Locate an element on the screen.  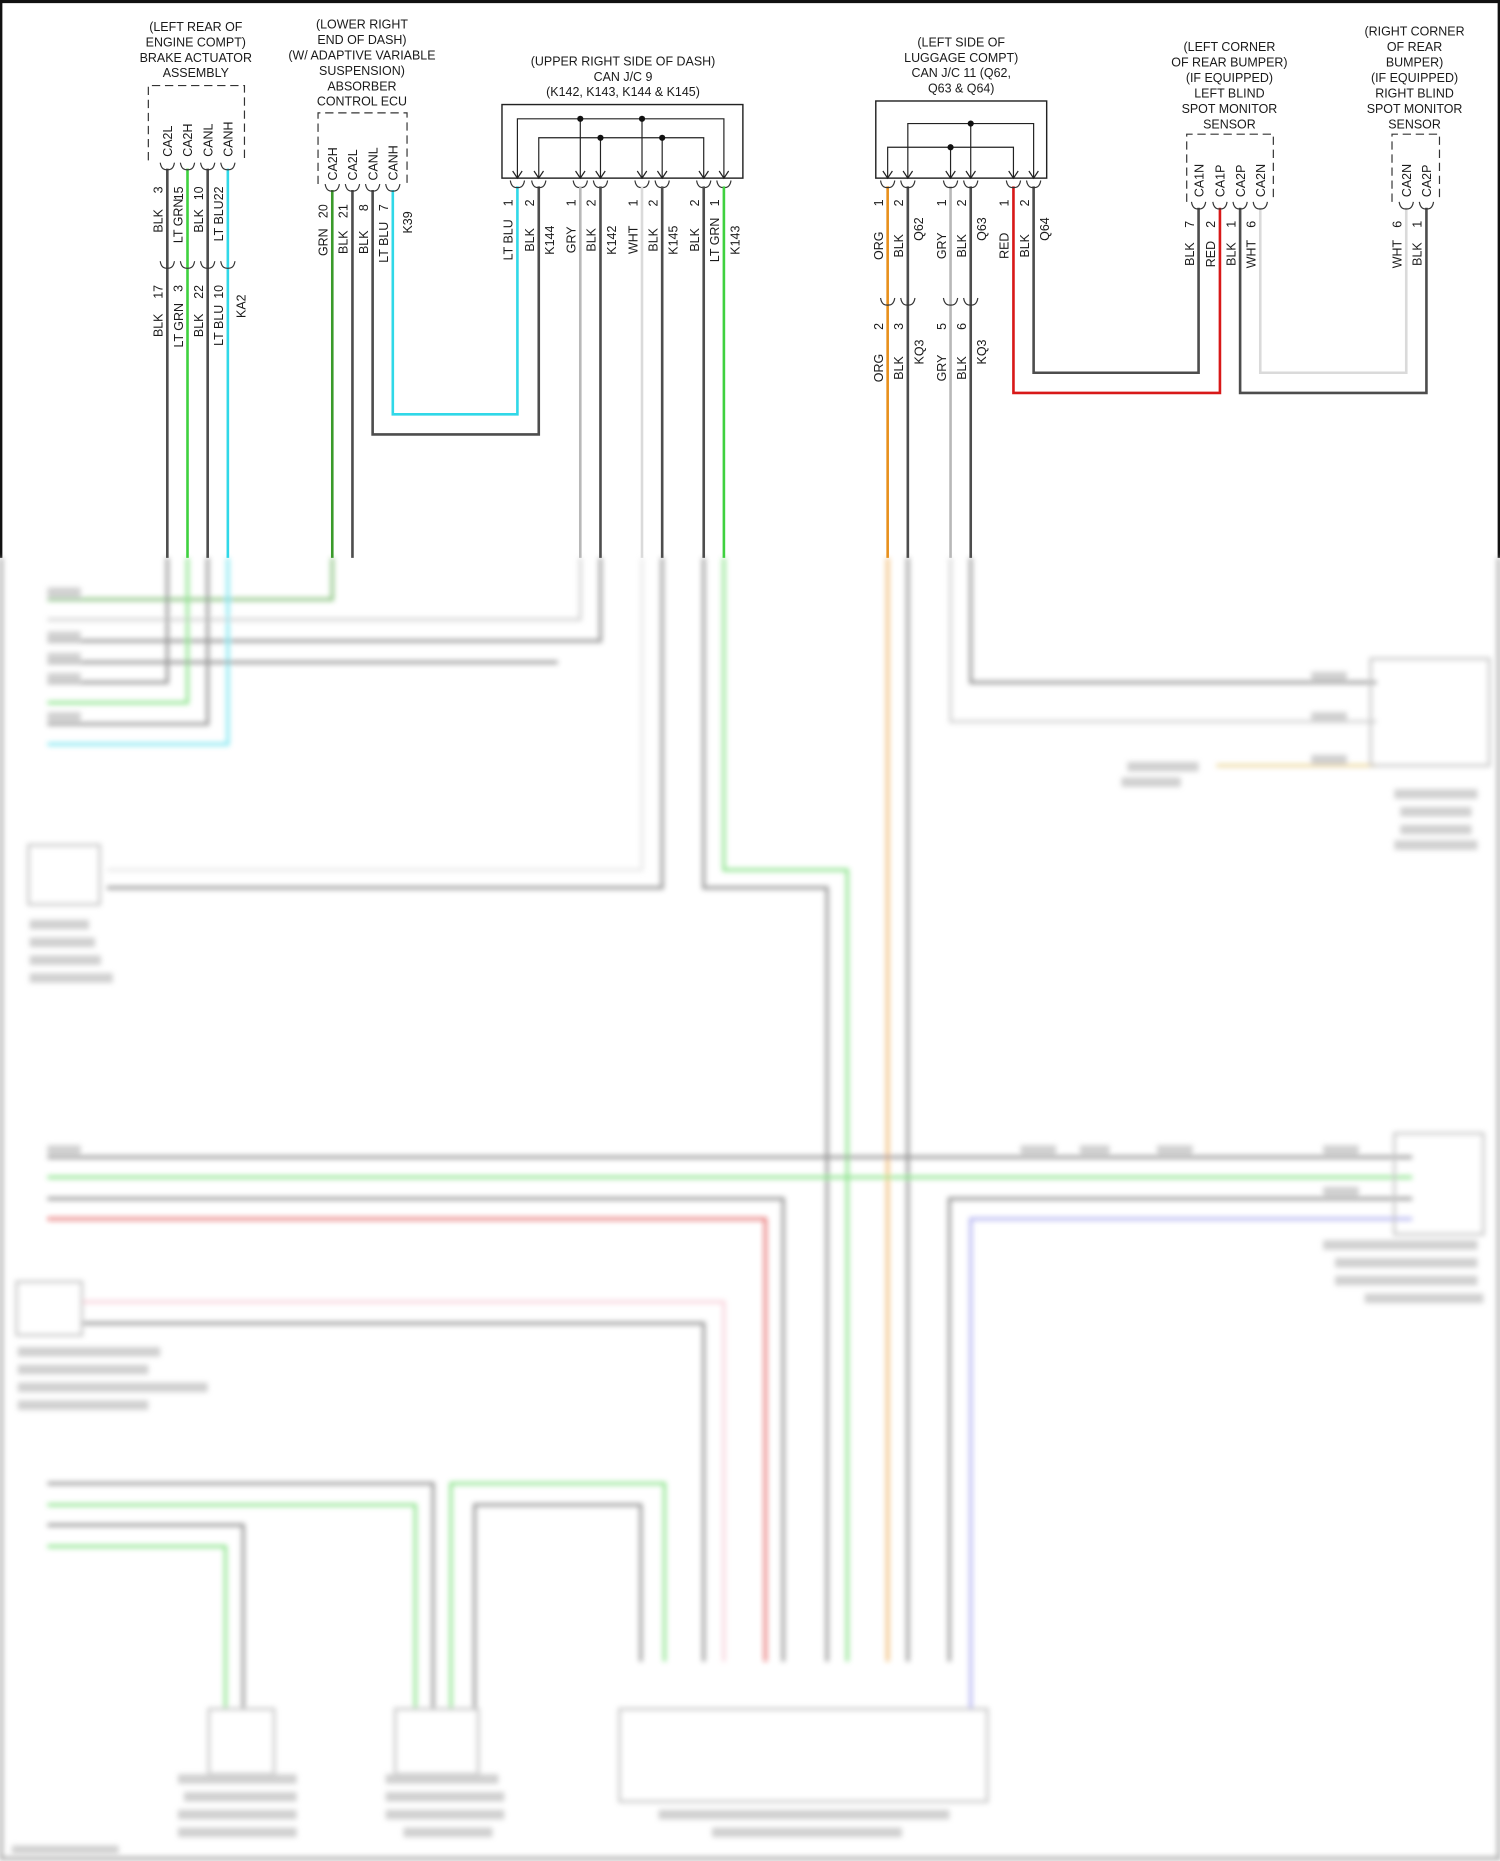
component-title-line: ASSEMBLY is located at coordinates (196, 73).